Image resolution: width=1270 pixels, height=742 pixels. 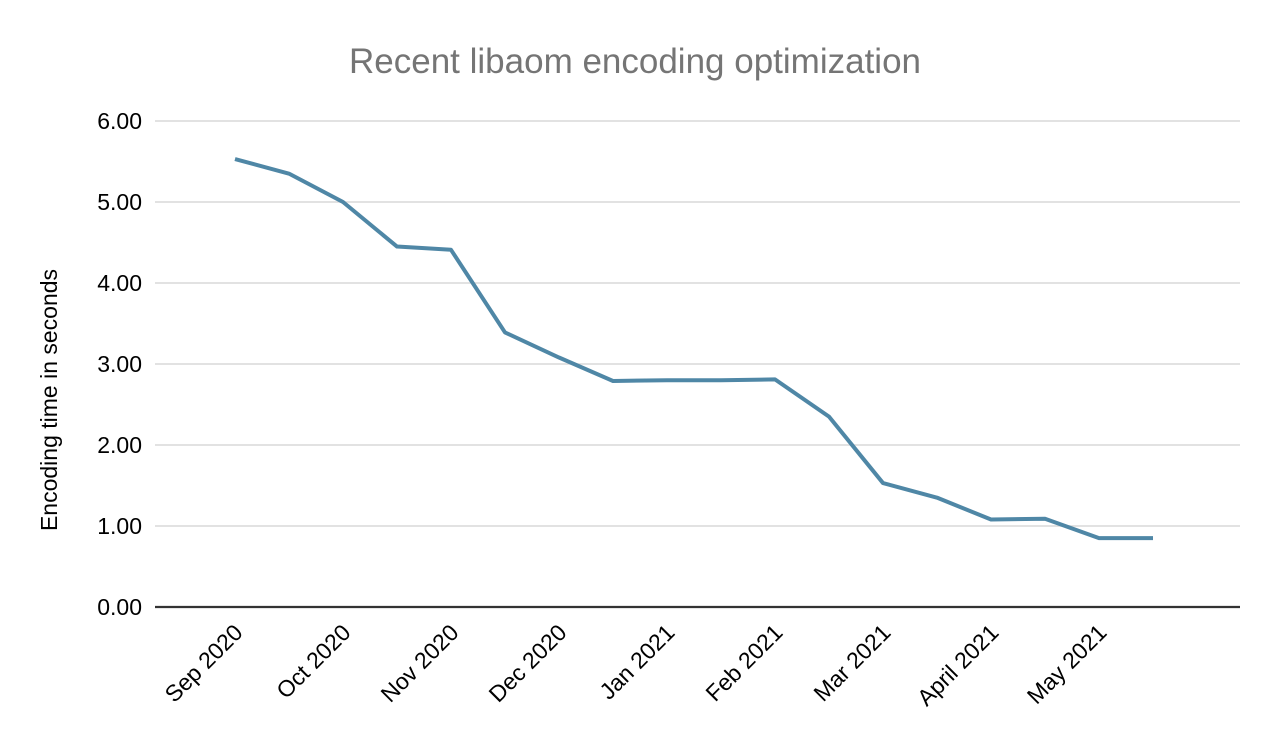 I want to click on chart-title: Recent libaom encoding optimization, so click(x=635, y=61).